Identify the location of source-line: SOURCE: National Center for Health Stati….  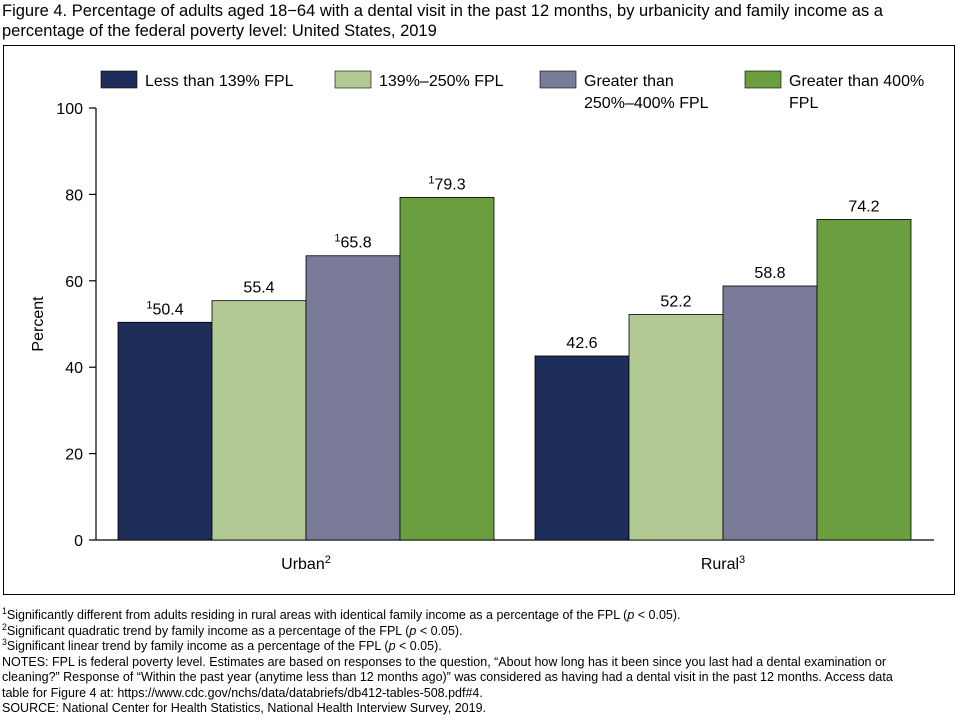
(244, 708).